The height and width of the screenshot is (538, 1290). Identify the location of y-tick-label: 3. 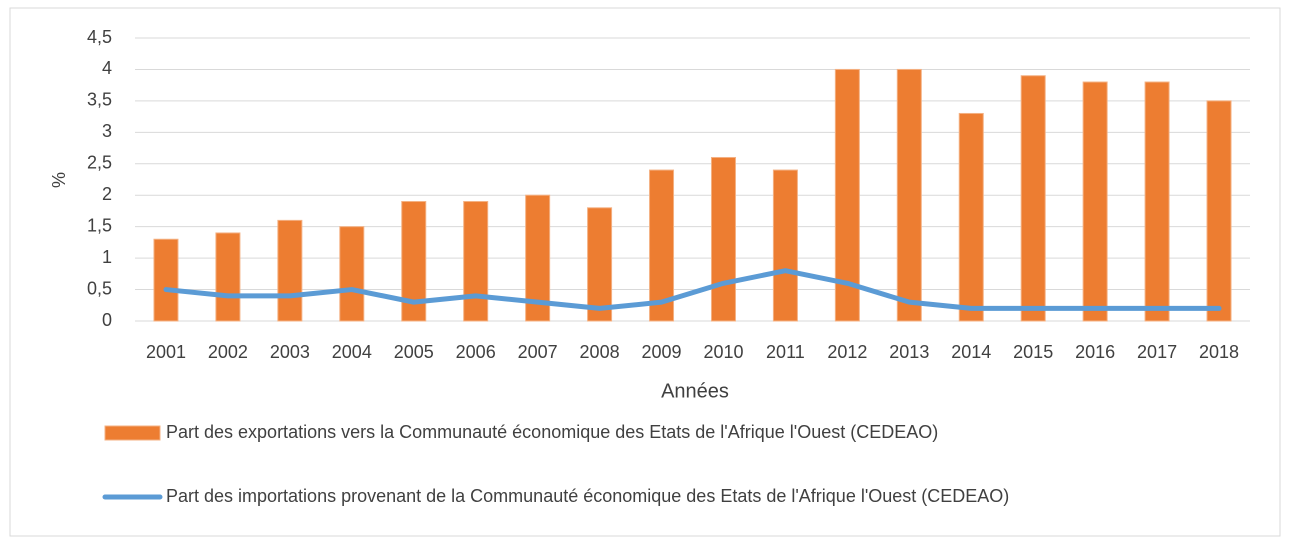
(107, 131).